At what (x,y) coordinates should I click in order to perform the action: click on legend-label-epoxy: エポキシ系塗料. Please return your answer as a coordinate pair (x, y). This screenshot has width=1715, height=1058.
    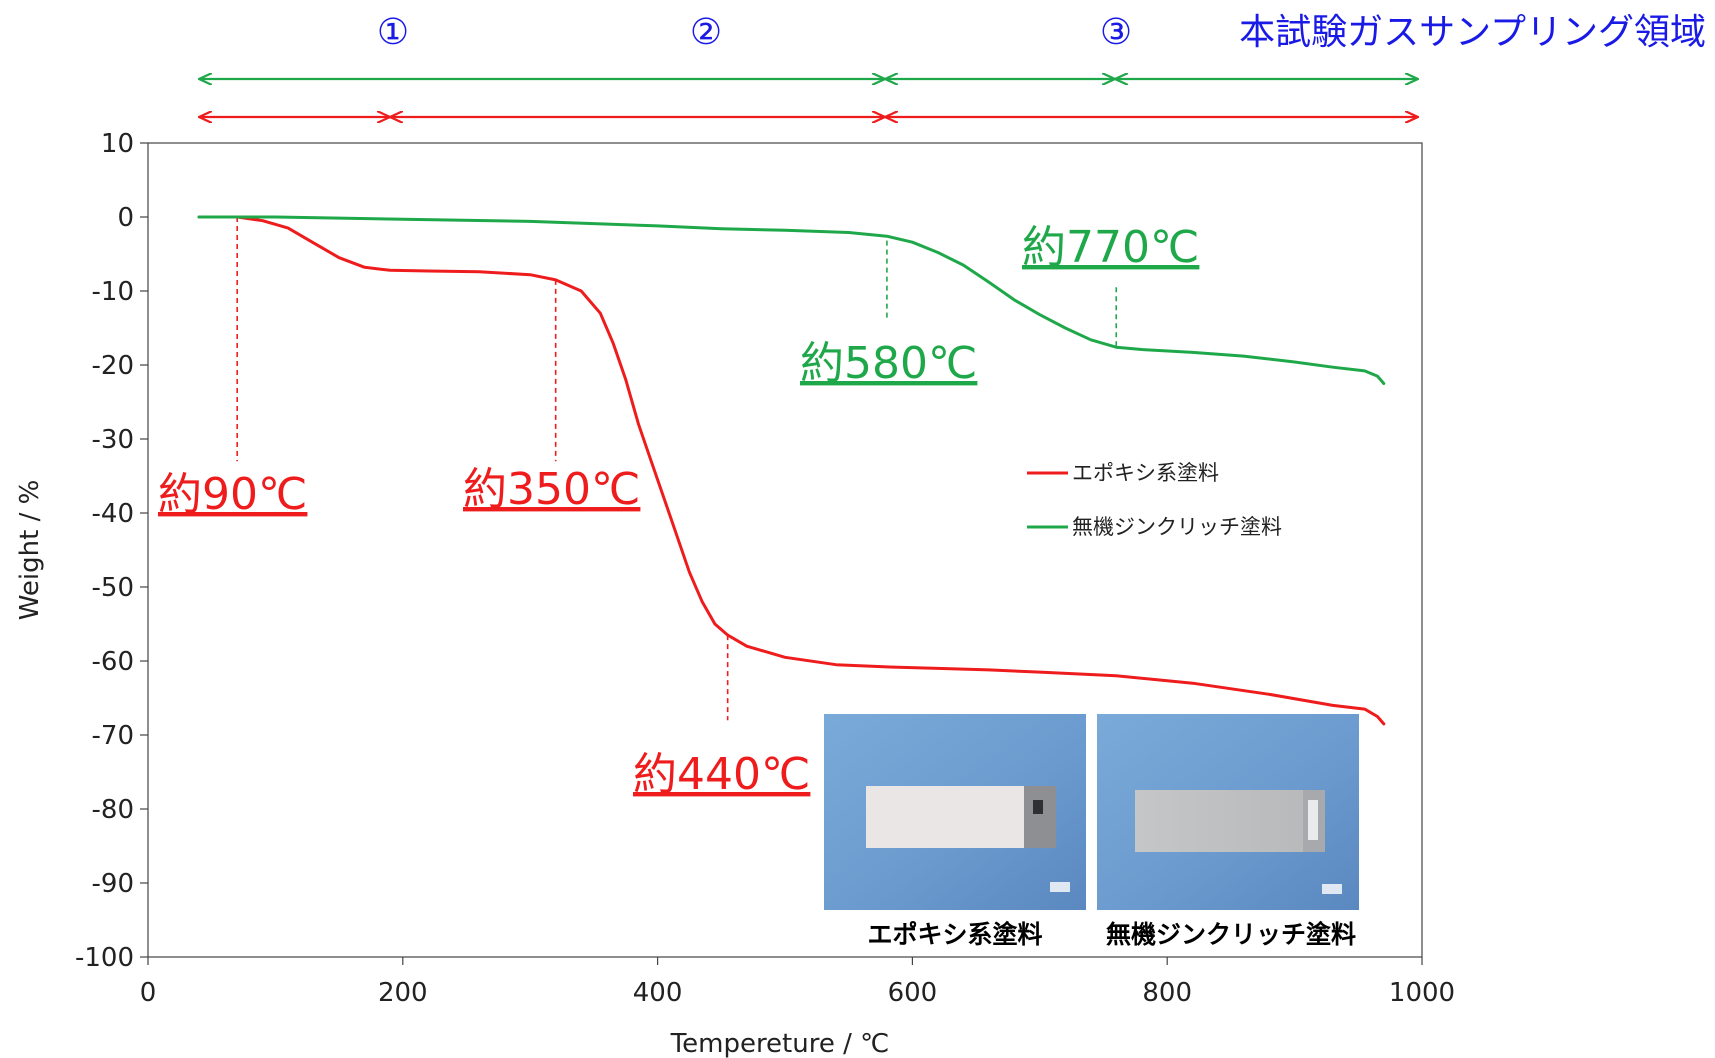
    Looking at the image, I should click on (1145, 473).